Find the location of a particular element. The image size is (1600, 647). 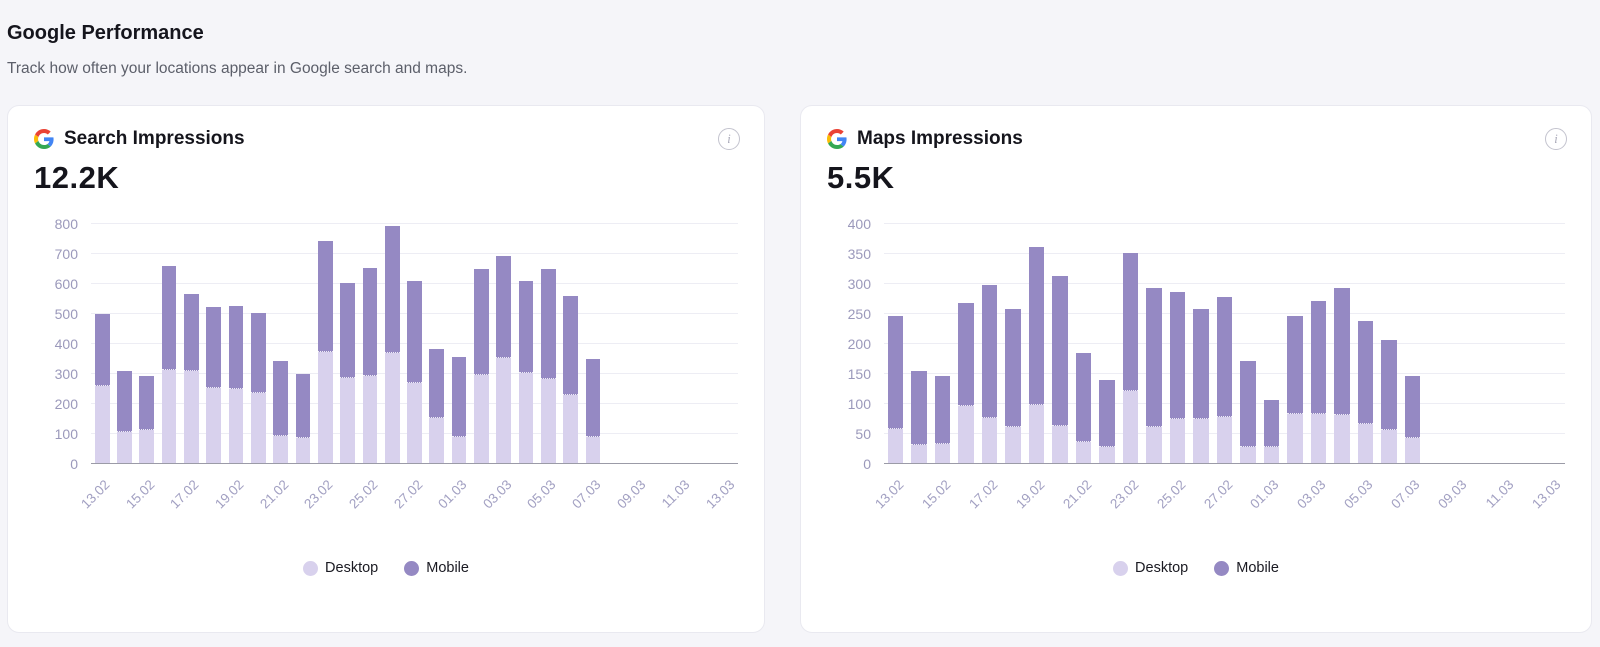

mobile-legend-dot-icon is located at coordinates (412, 568).